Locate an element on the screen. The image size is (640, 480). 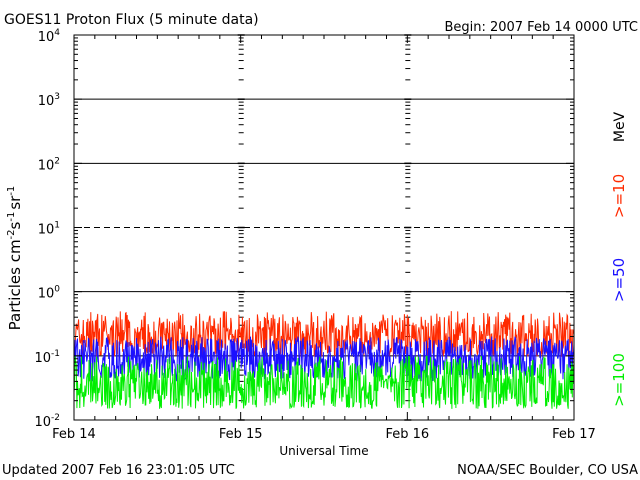
begin-label: Begin: 2007 Feb 14 0000 UTC is located at coordinates (541, 27).